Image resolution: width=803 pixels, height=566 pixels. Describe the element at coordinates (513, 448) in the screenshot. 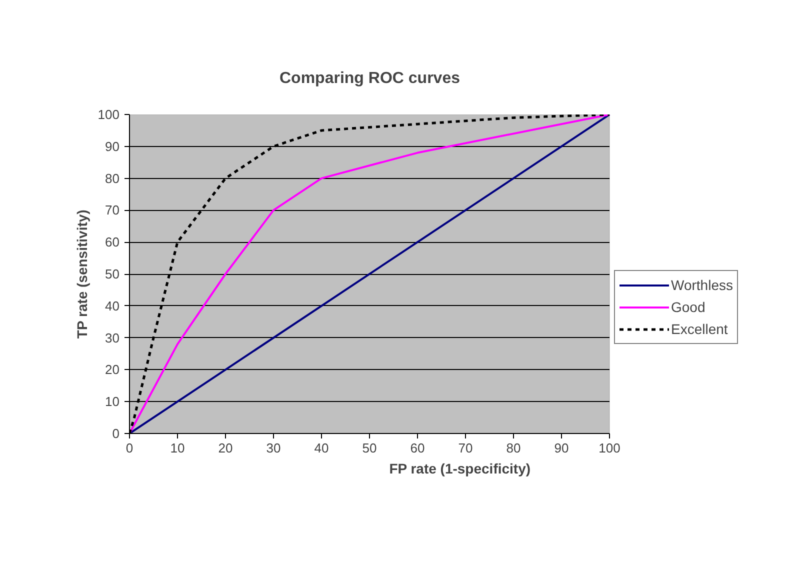

I see `x-tick-label: 80` at that location.